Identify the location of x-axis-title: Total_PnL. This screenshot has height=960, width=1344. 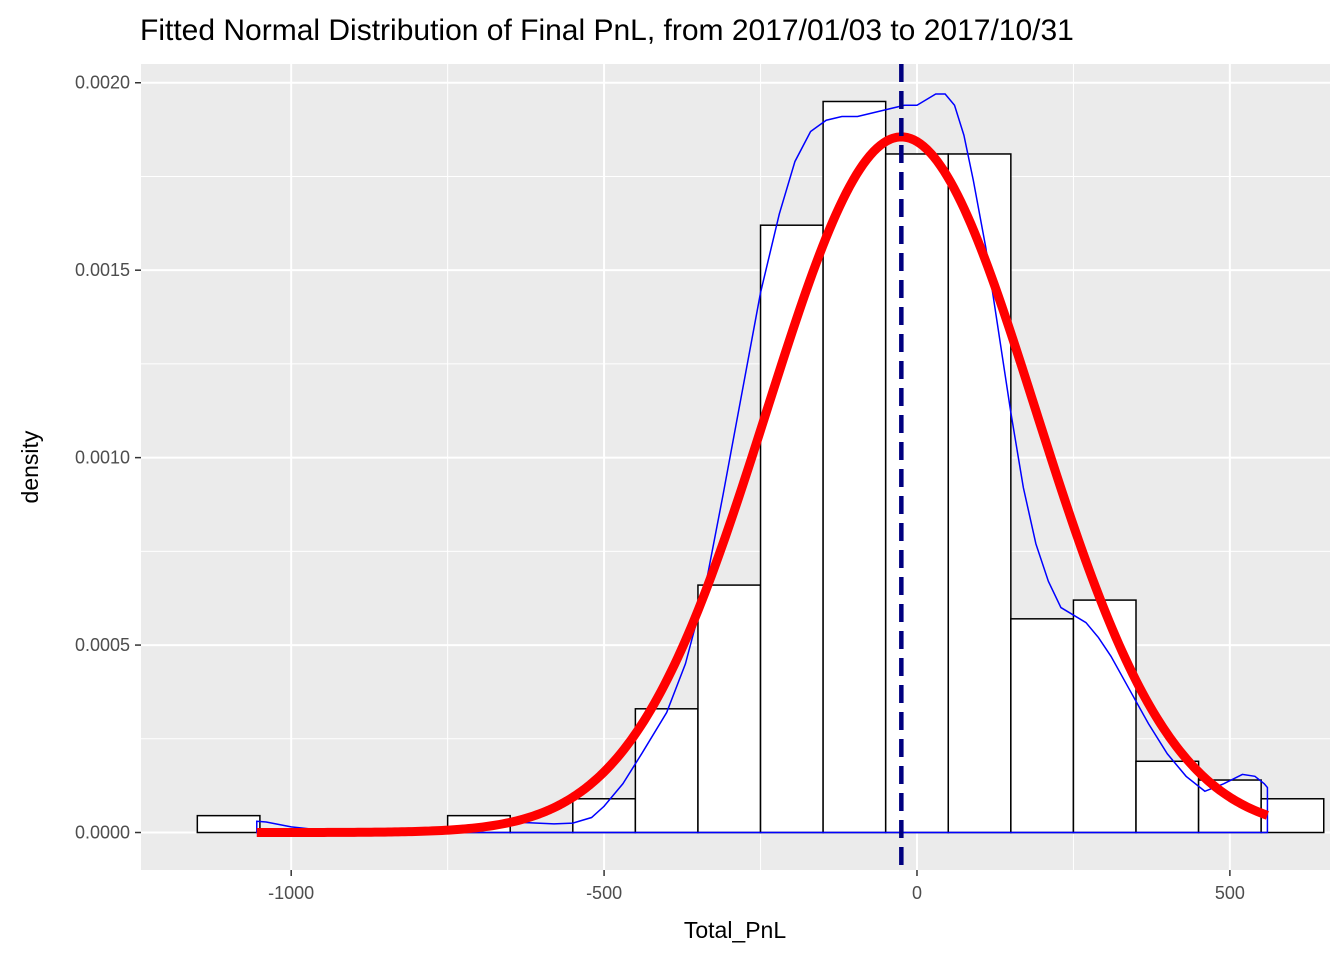
(735, 930).